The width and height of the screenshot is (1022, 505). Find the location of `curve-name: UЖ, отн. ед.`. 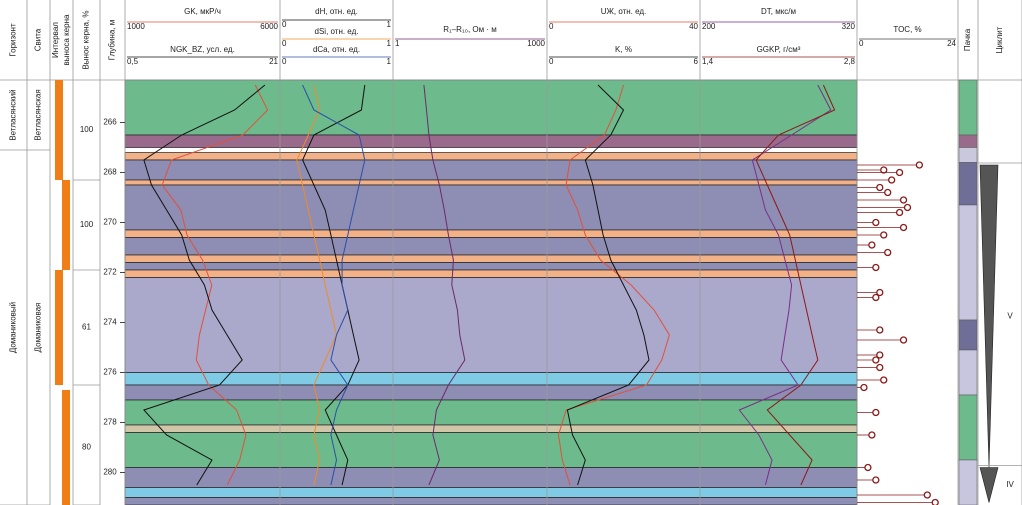

curve-name: UЖ, отн. ед. is located at coordinates (624, 11).